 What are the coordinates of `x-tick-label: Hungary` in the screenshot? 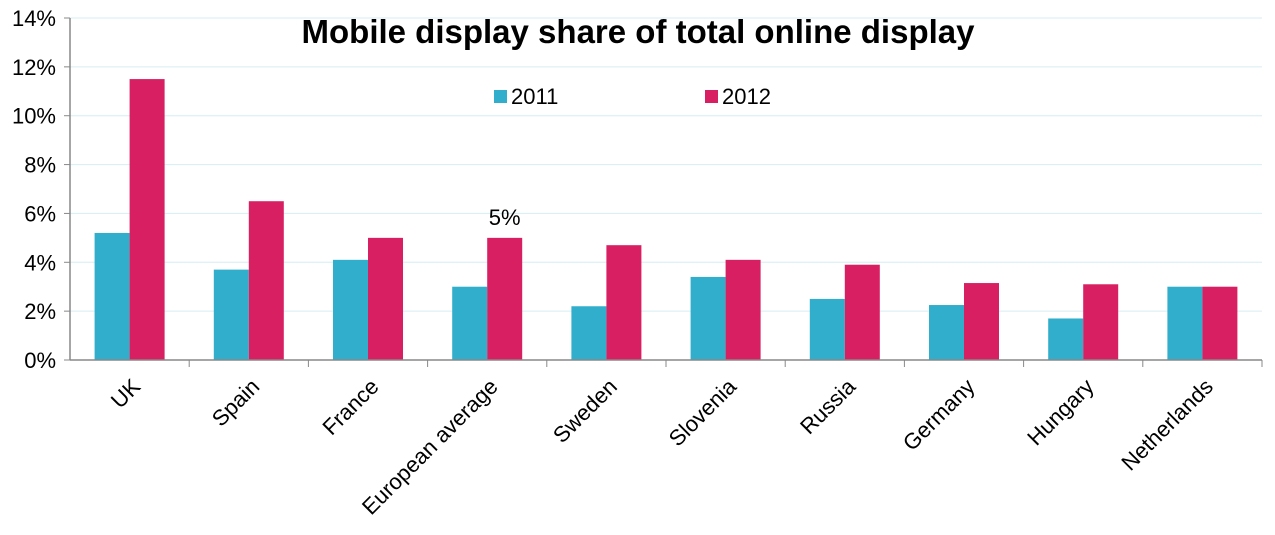 It's located at (1060, 412).